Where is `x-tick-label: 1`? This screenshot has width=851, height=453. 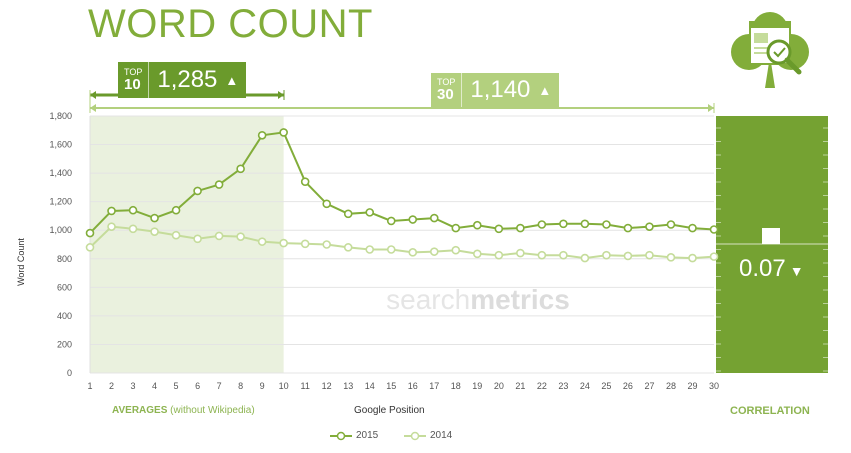
x-tick-label: 1 is located at coordinates (89, 386).